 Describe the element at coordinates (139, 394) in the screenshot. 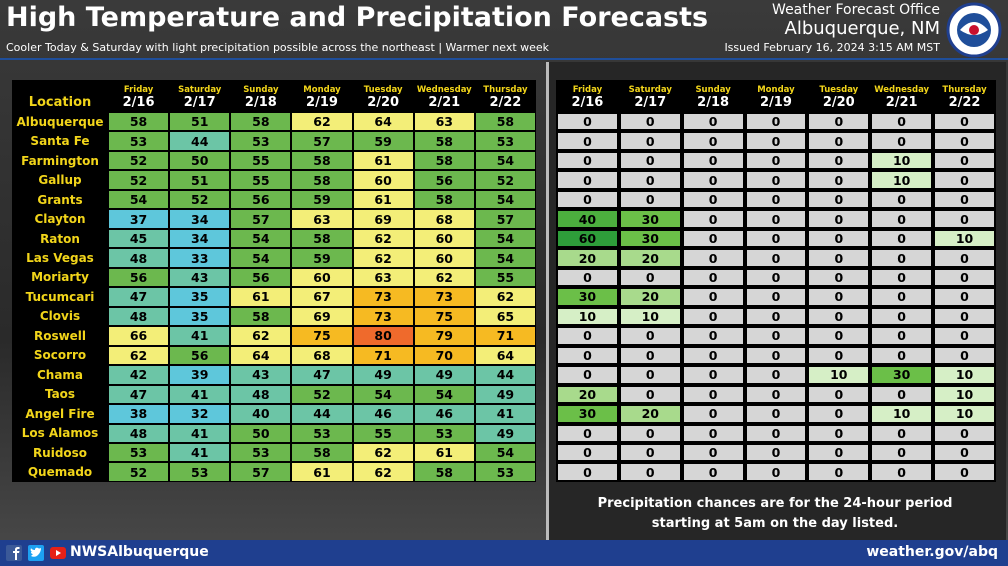

I see `temp-cell: 47` at that location.